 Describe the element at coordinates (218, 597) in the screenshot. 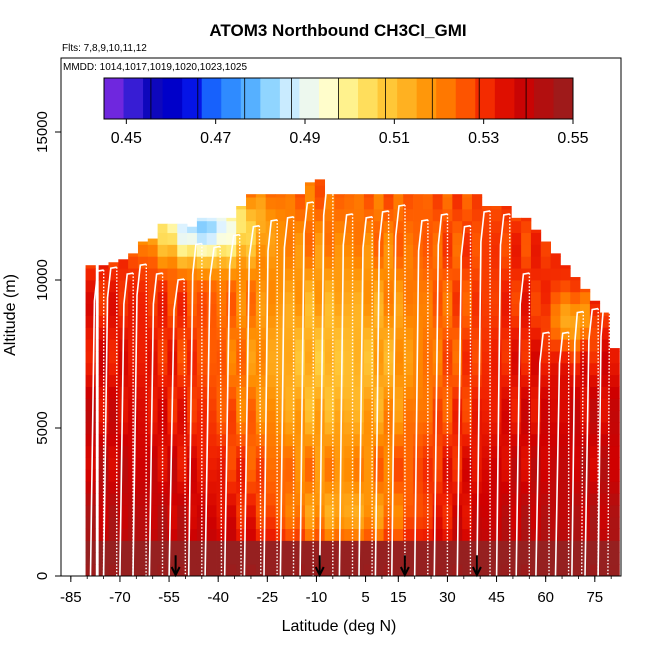

I see `x-tick-label: -40` at that location.